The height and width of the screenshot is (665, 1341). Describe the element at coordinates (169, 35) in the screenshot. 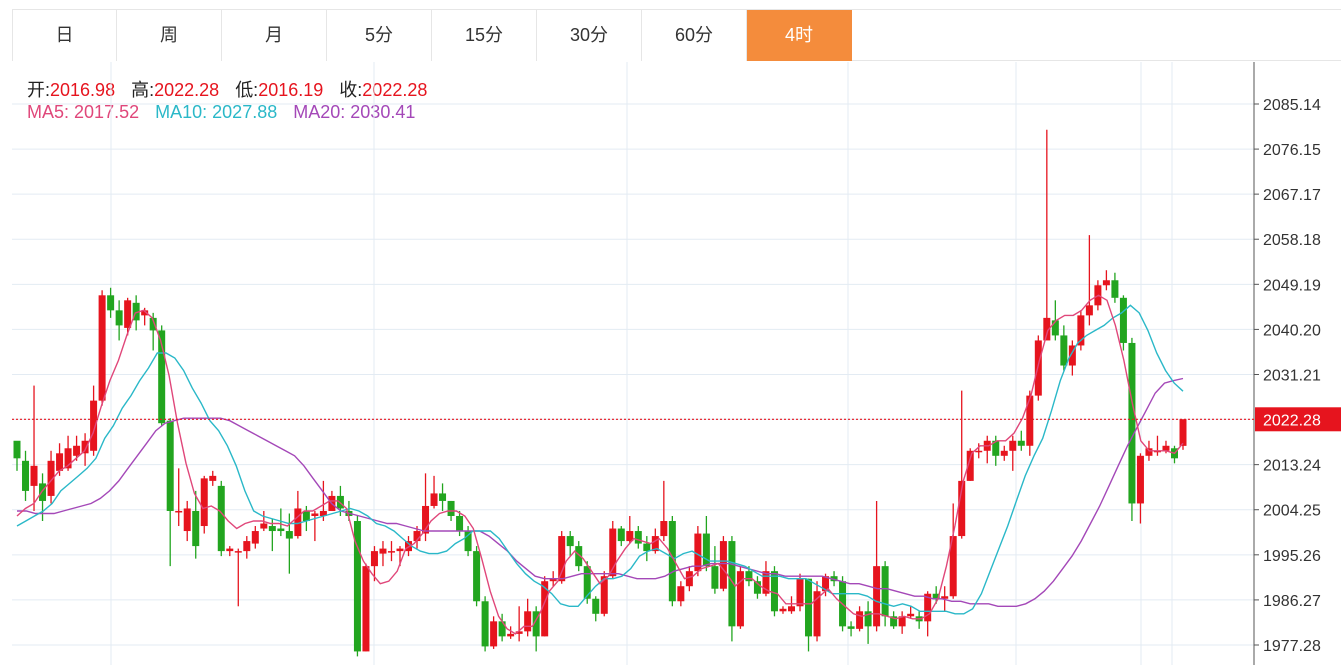

I see `tab-1: 周` at that location.